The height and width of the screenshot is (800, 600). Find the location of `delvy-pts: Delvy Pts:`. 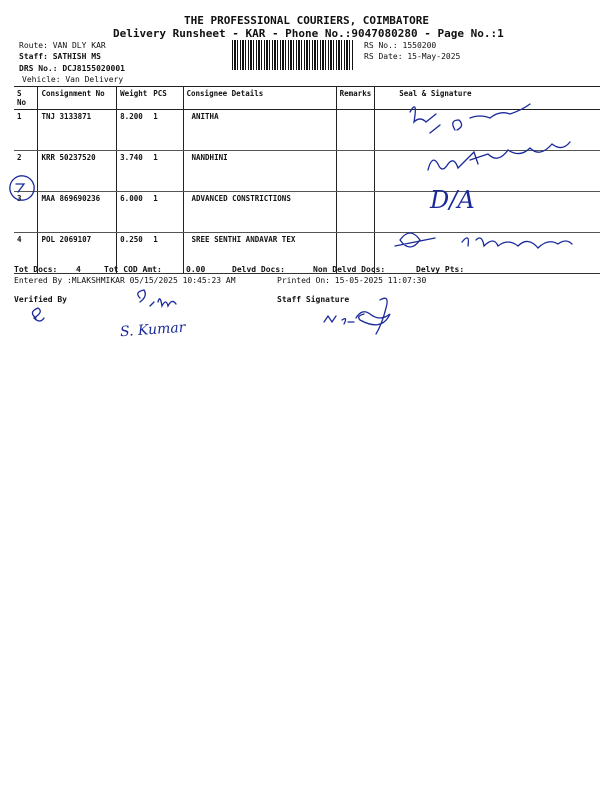

delvy-pts: Delvy Pts: is located at coordinates (440, 269).